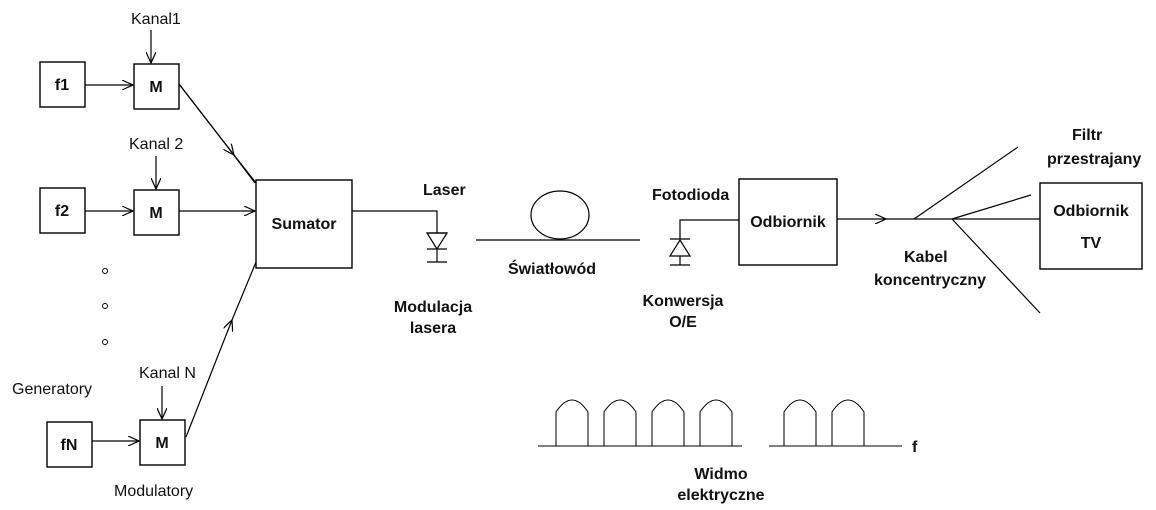  What do you see at coordinates (167, 373) in the screenshot?
I see `channel-n-label: Kanal N` at bounding box center [167, 373].